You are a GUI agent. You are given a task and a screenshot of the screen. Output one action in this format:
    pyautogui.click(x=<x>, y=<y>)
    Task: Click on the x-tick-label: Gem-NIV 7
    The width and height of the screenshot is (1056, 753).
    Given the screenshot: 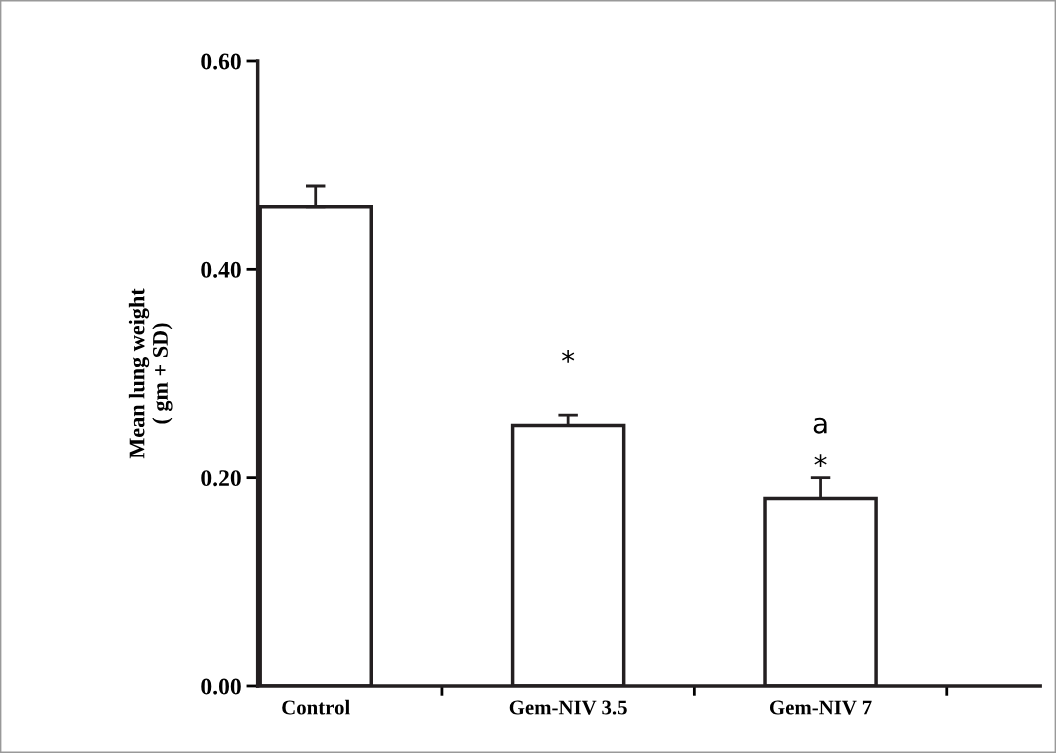 What is the action you would take?
    pyautogui.click(x=820, y=707)
    